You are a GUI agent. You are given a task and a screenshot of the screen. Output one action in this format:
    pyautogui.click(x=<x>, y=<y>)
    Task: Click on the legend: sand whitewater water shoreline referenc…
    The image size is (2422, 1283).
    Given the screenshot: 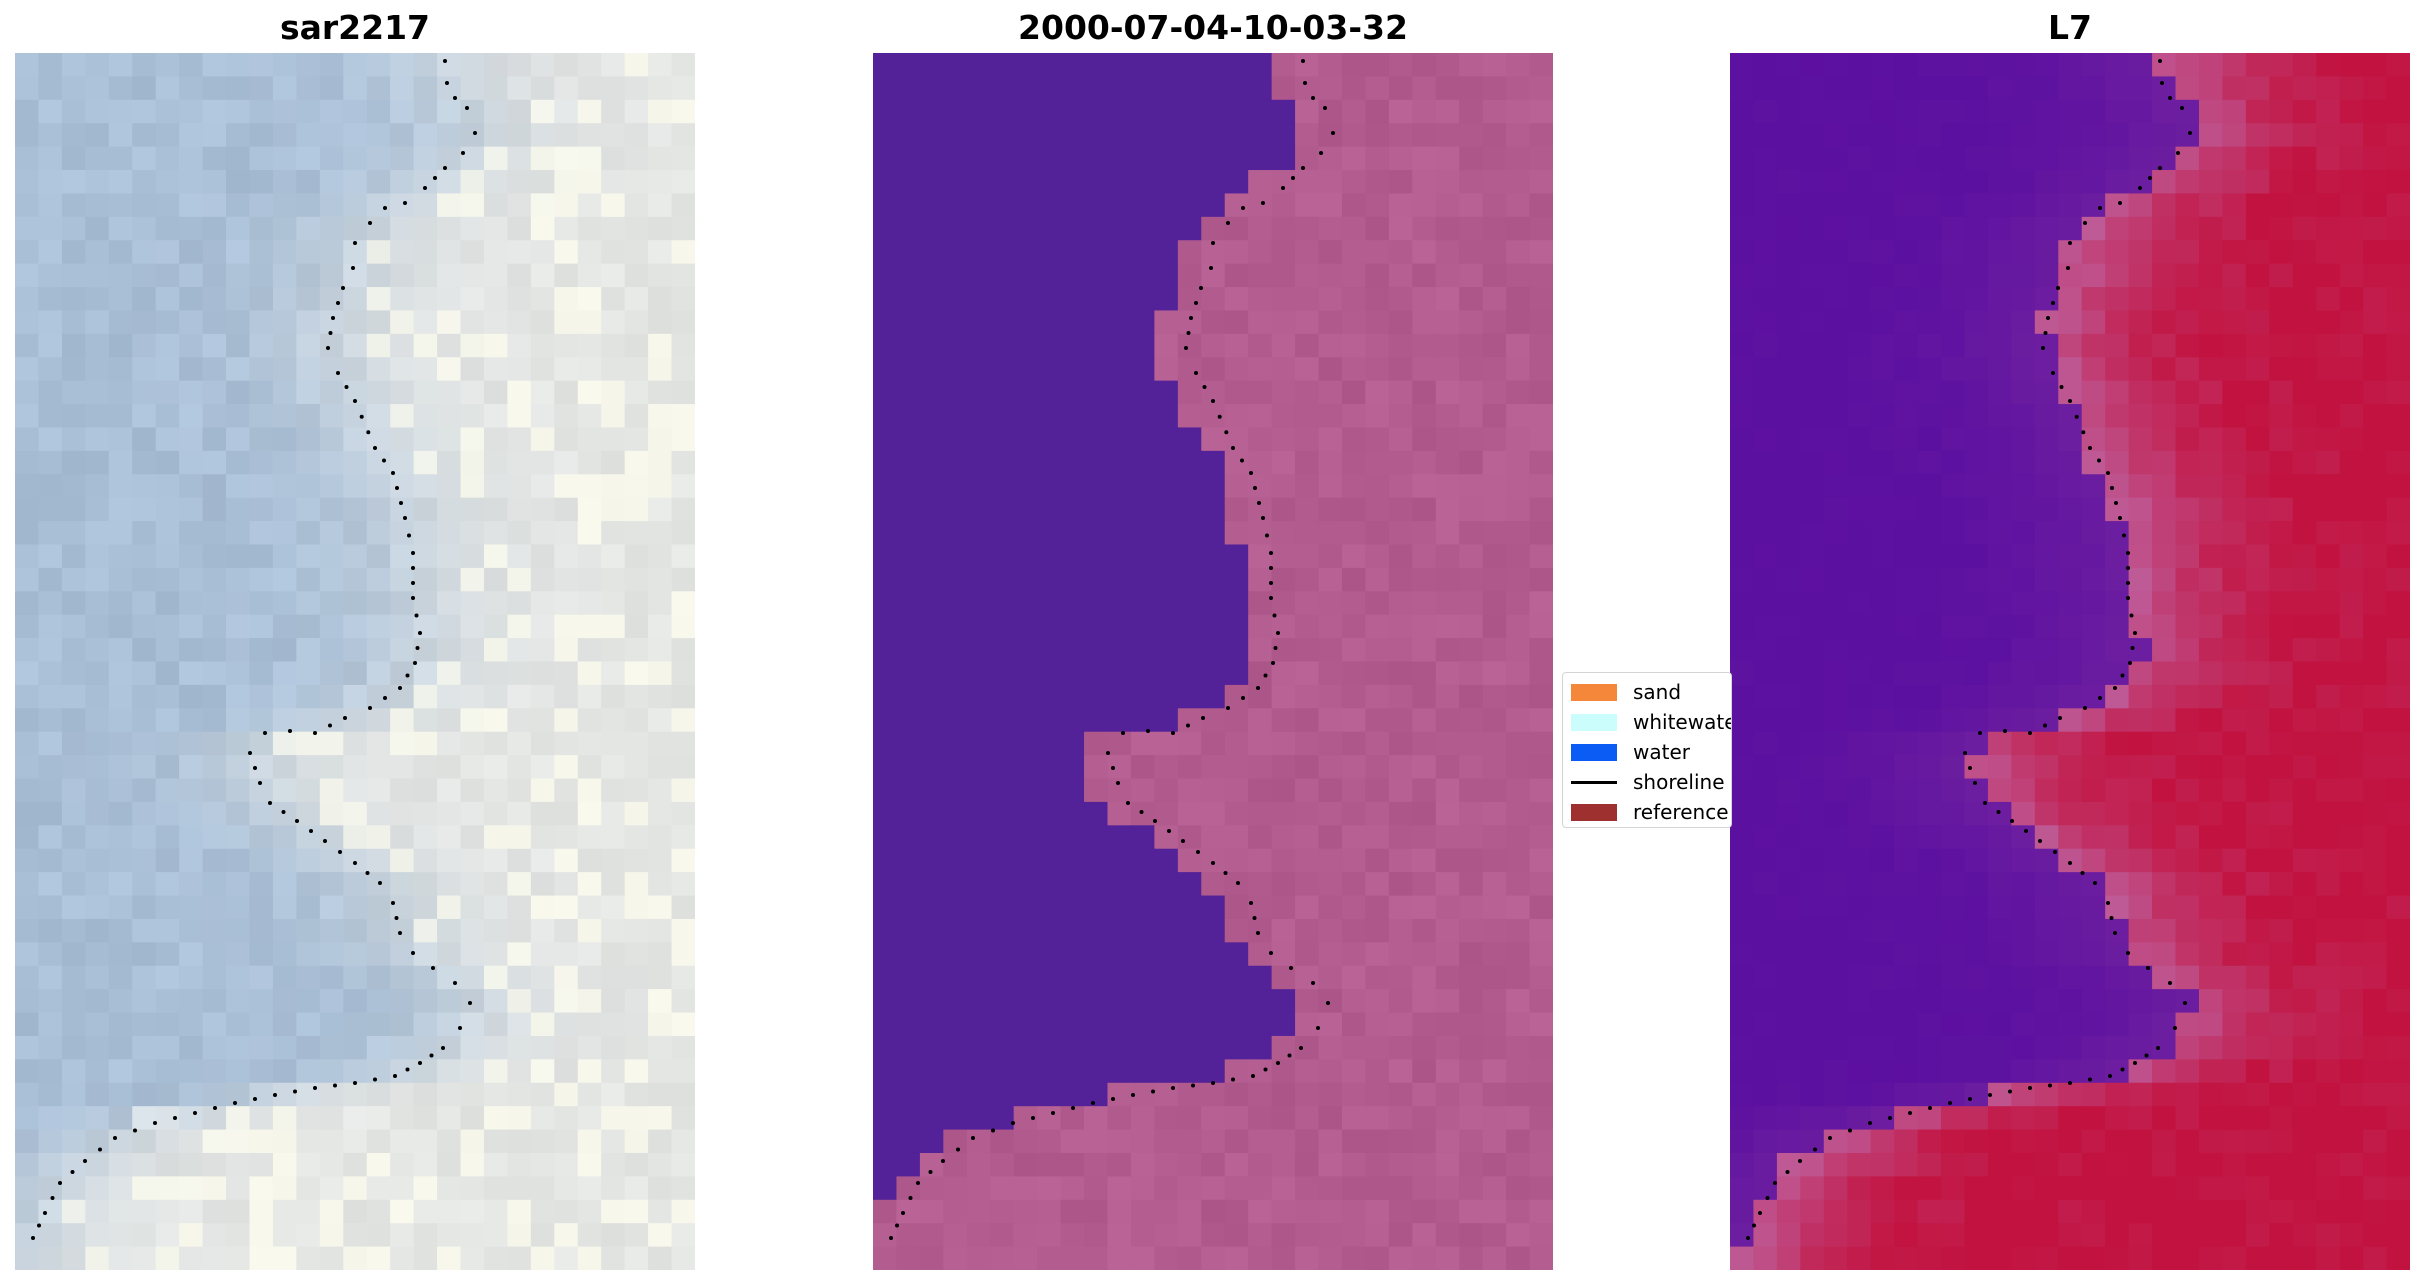 What is the action you would take?
    pyautogui.click(x=1647, y=750)
    